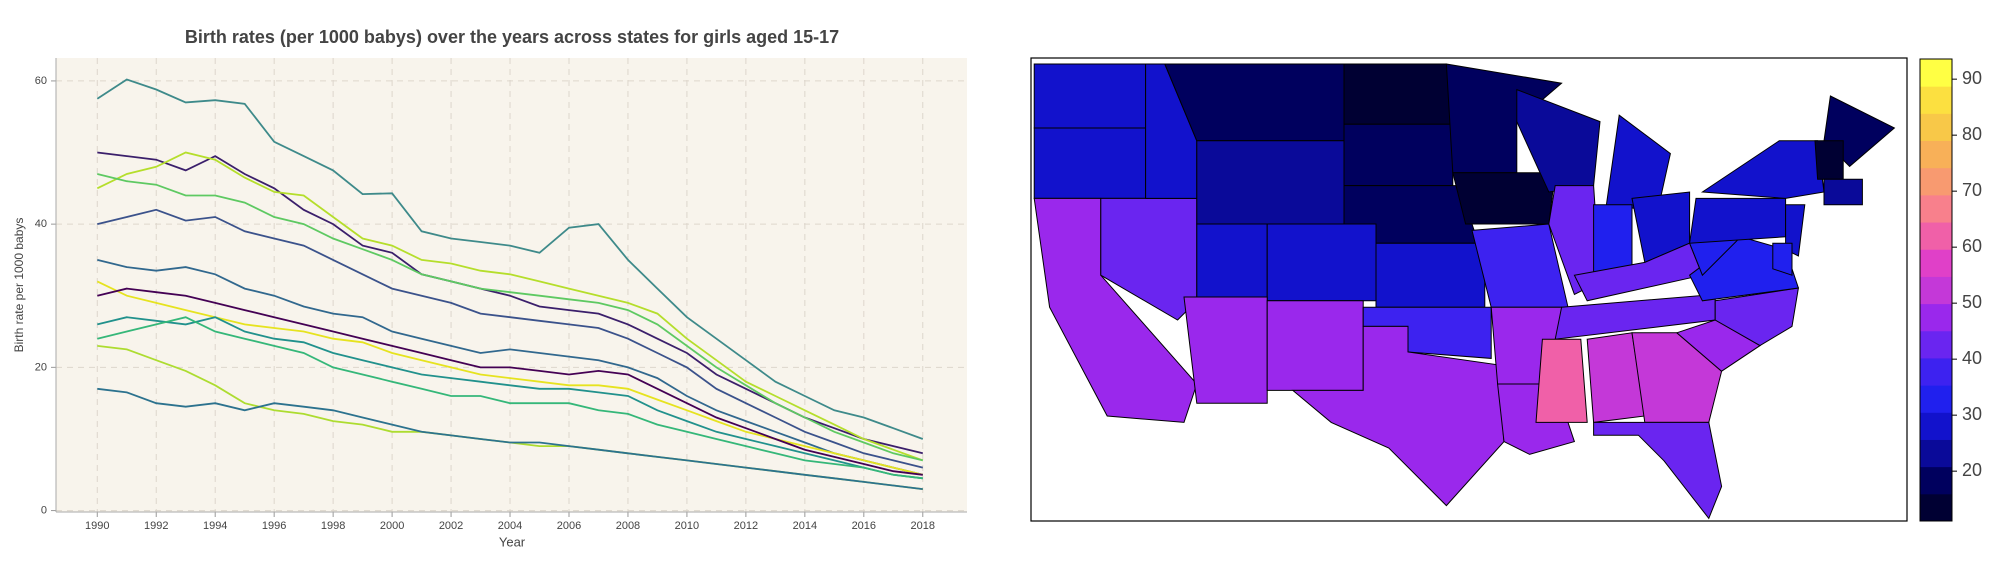 This screenshot has width=2008, height=568. I want to click on x-tick-label: 2004, so click(510, 526).